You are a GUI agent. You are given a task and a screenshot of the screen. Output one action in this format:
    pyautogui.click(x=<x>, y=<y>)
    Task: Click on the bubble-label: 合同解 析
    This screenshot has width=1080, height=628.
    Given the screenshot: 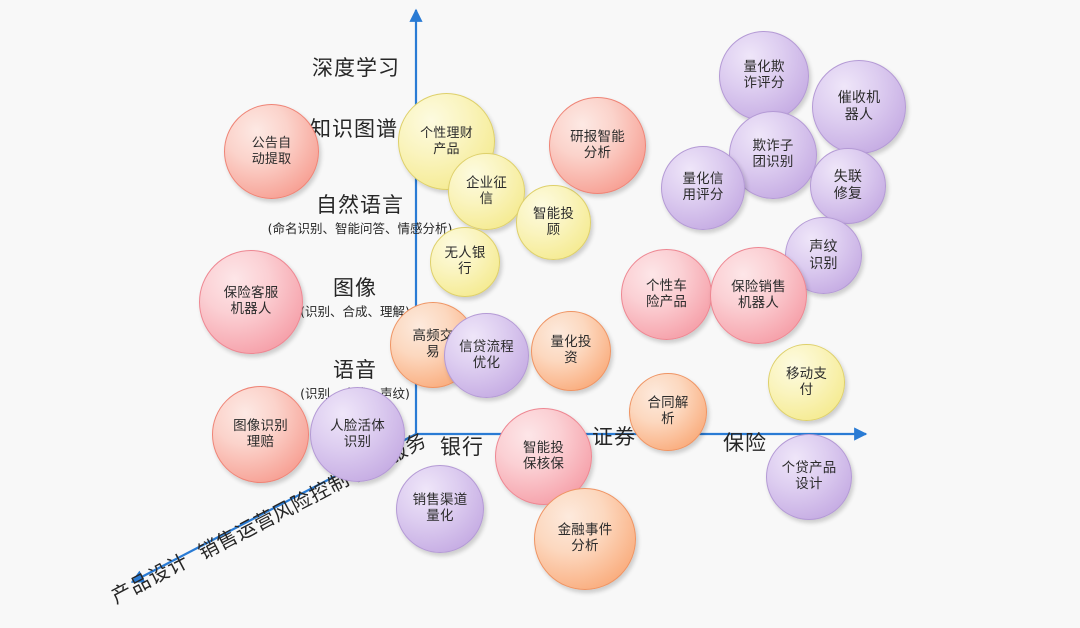 What is the action you would take?
    pyautogui.click(x=668, y=411)
    